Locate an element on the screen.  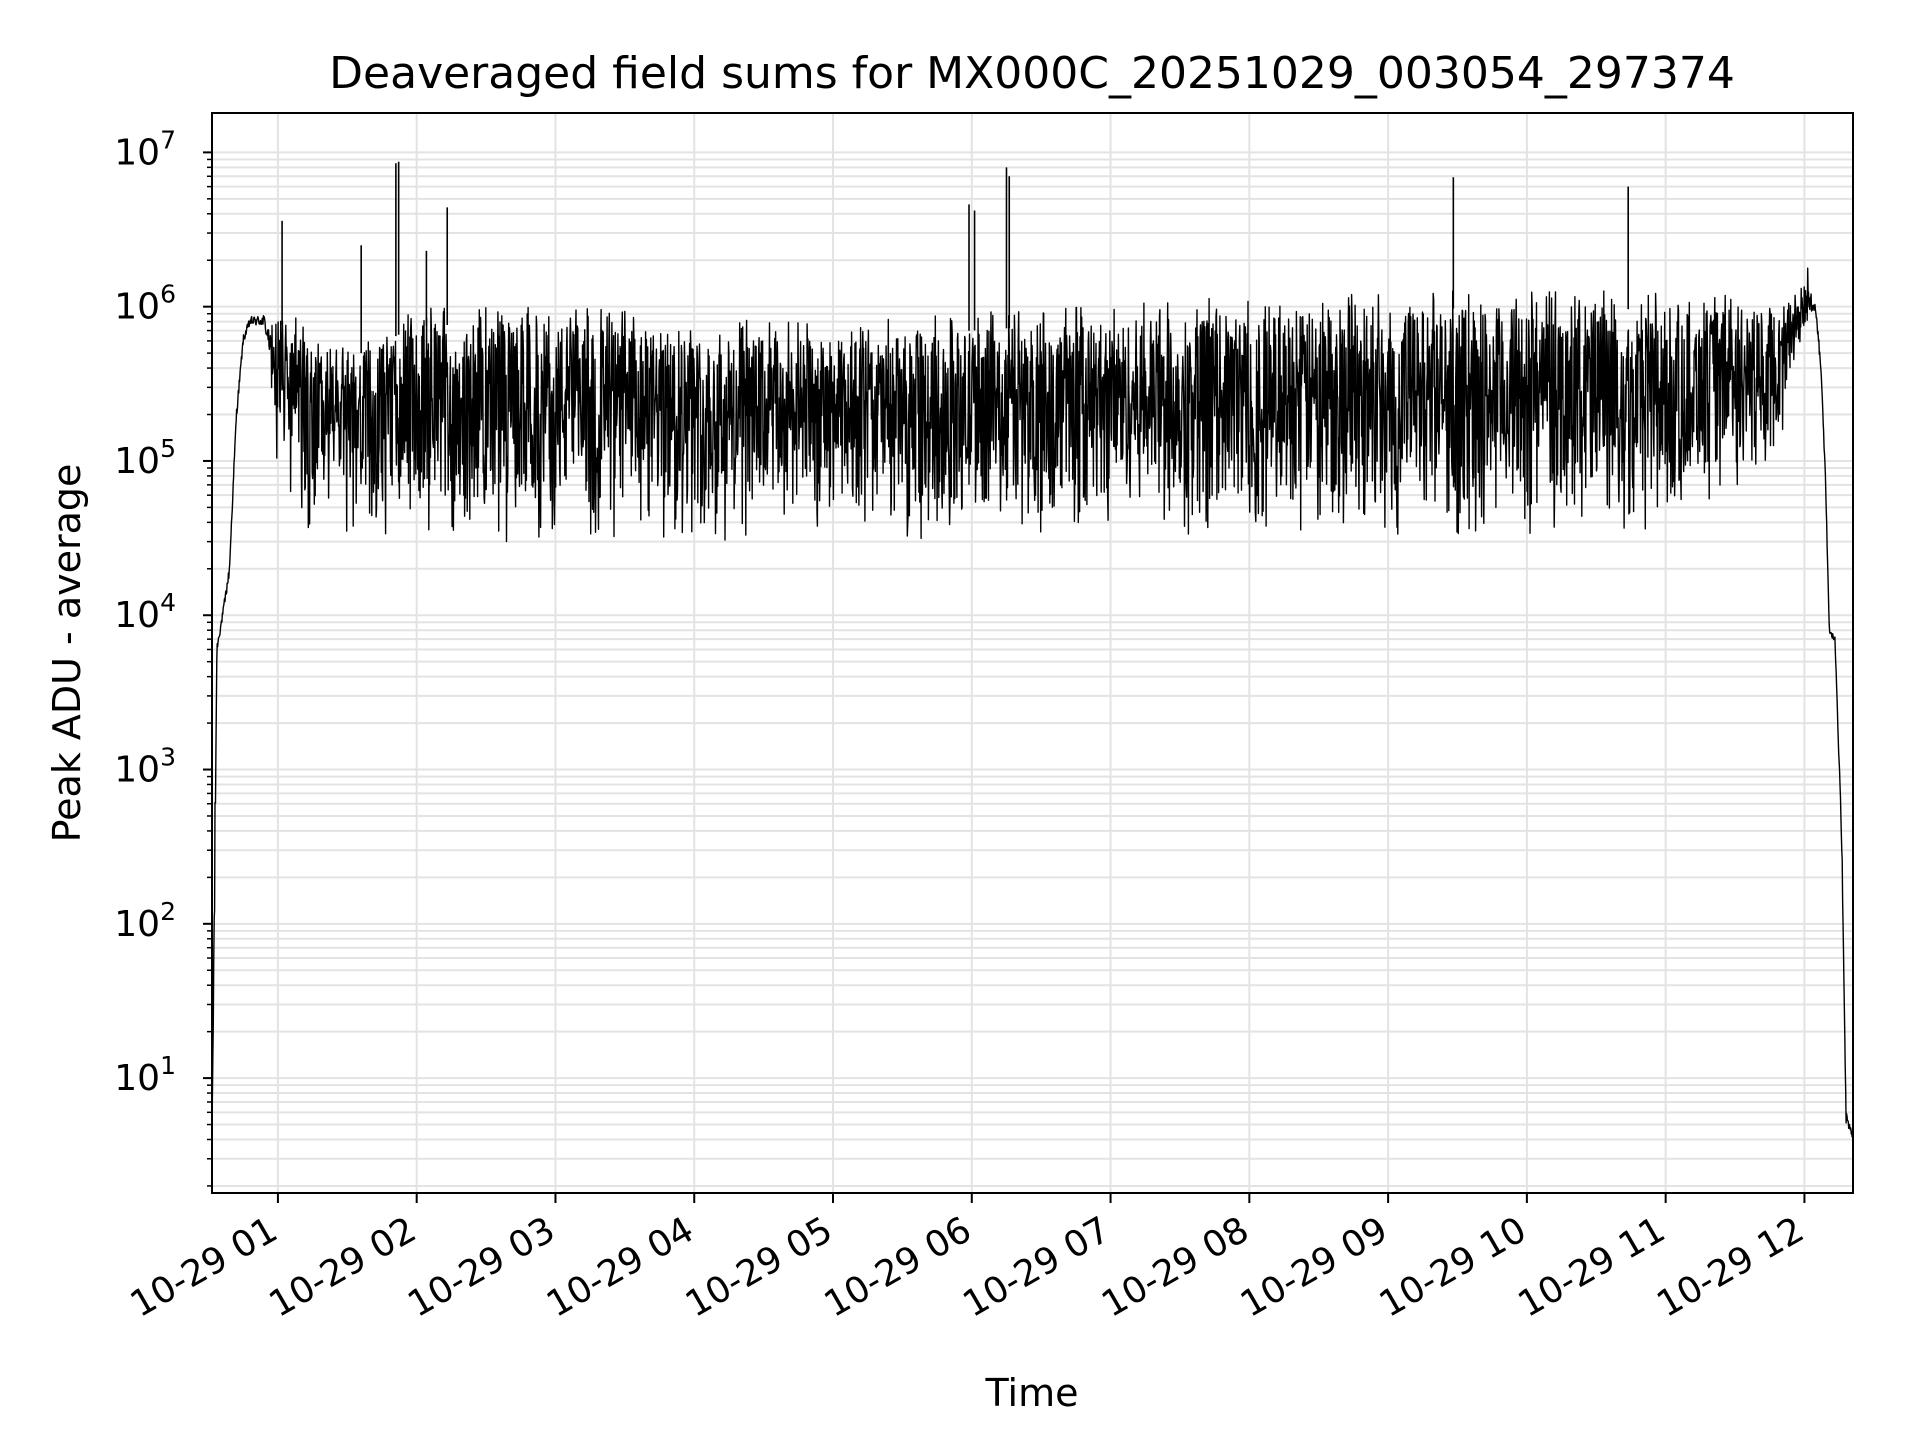
y-tick-exponent: 5 is located at coordinates (168, 448).